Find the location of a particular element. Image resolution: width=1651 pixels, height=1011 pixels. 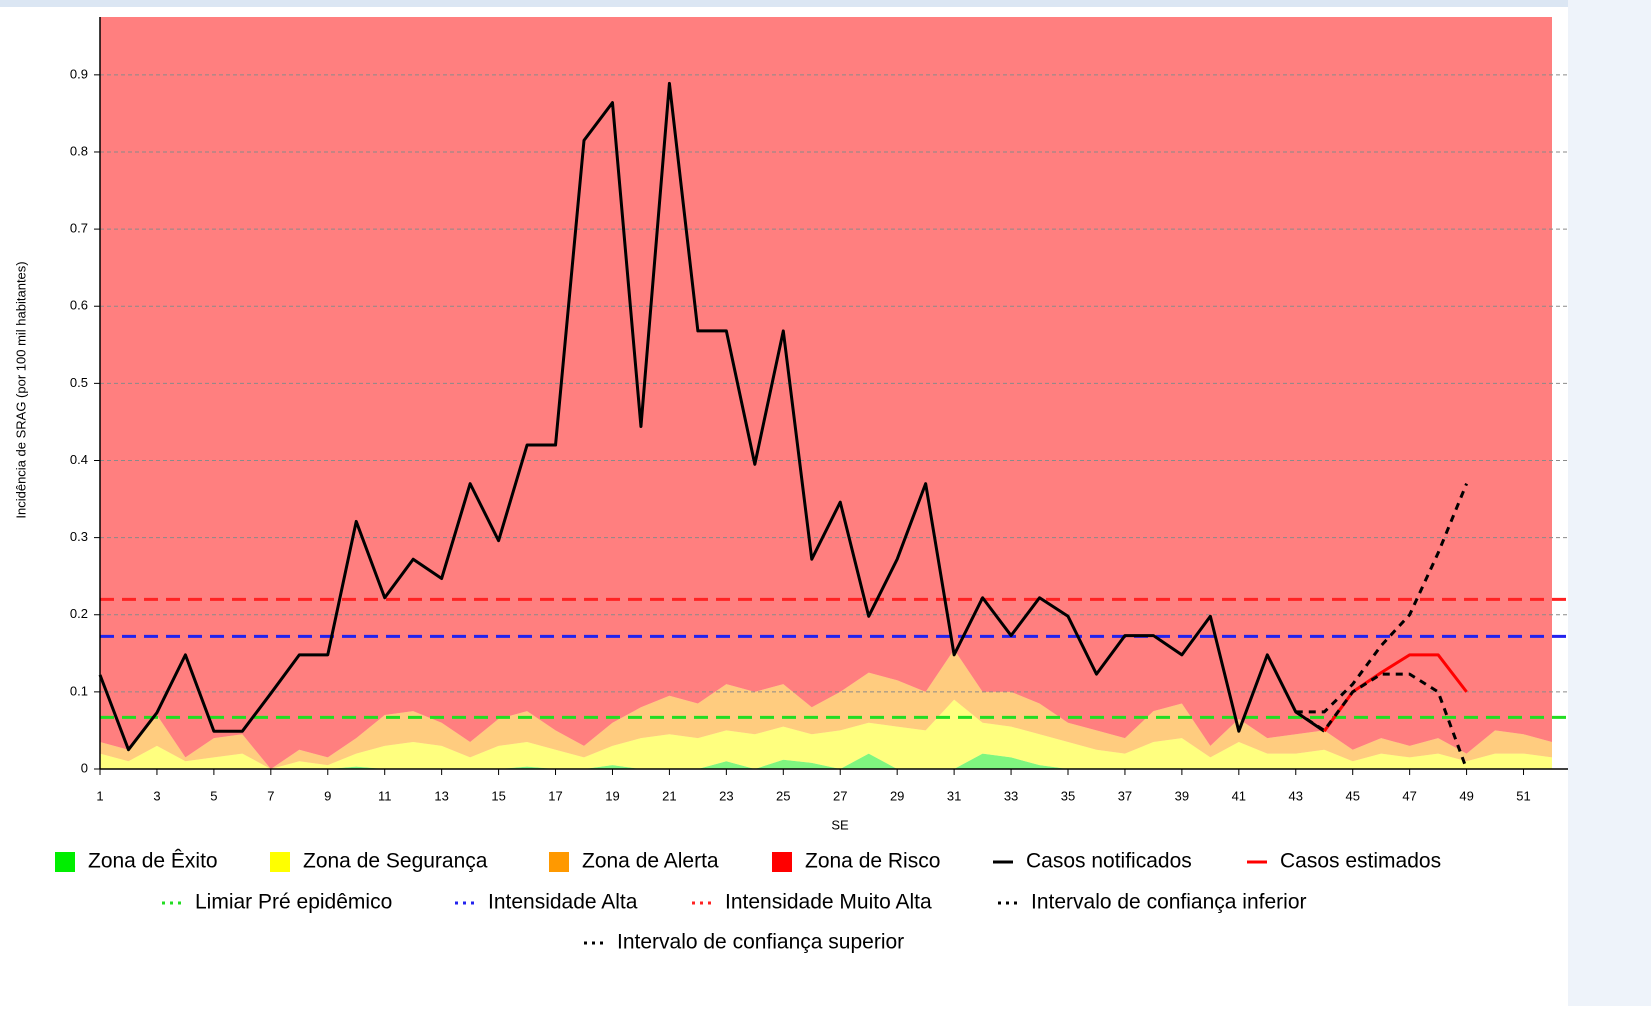

x-tick-label: 41 is located at coordinates (1239, 795).